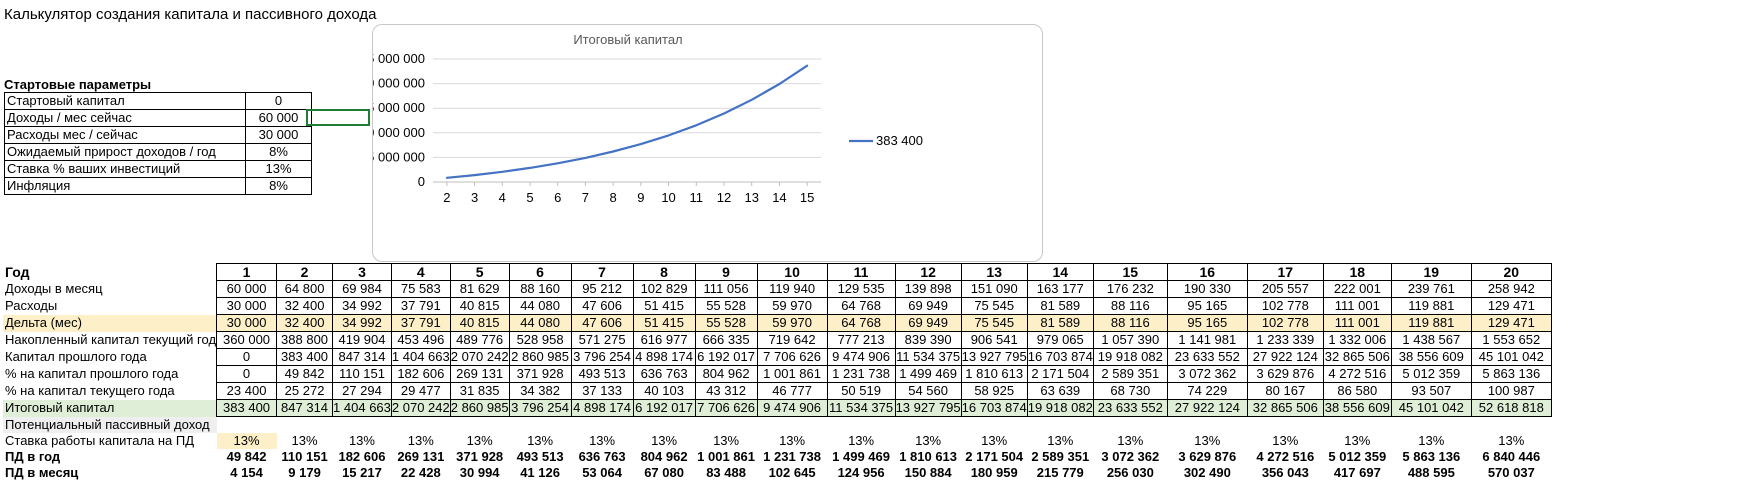 This screenshot has width=1762, height=484. I want to click on cell: 88 116, so click(1130, 323).